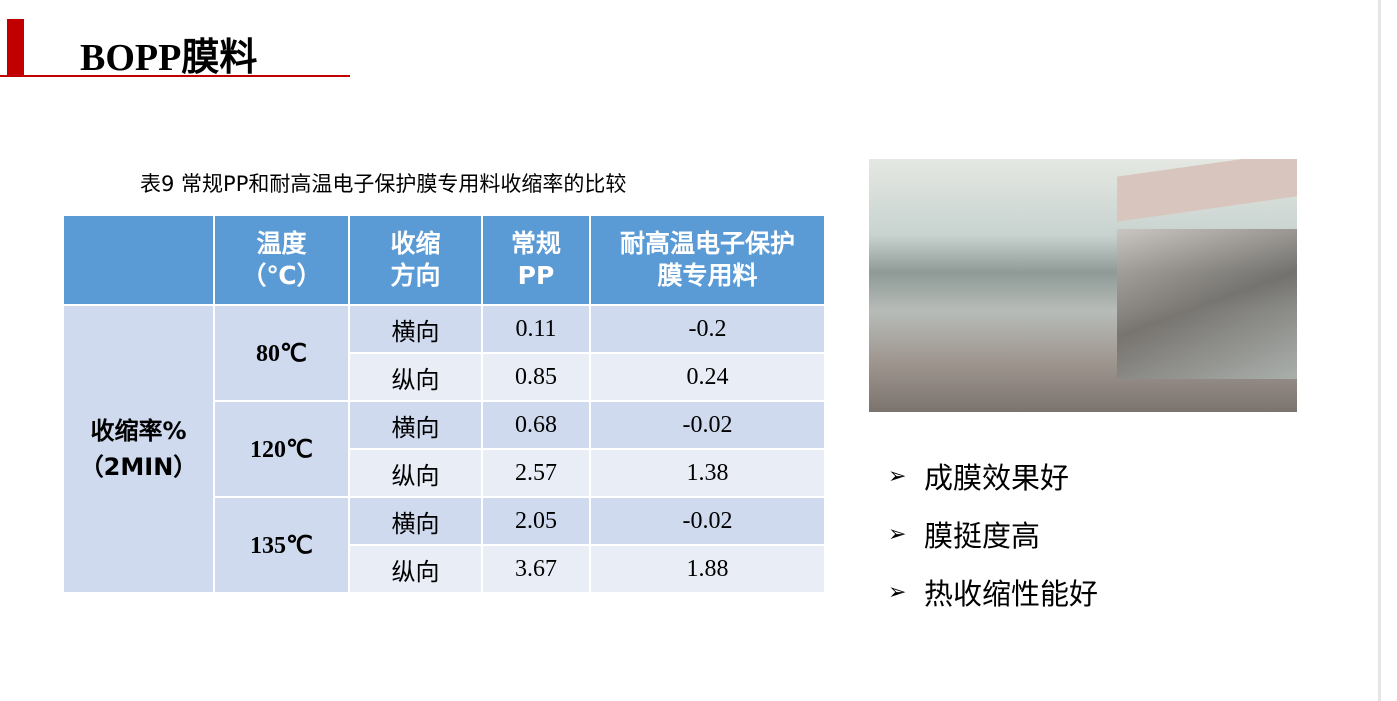  What do you see at coordinates (997, 478) in the screenshot?
I see `bullet-text: 成膜效果好` at bounding box center [997, 478].